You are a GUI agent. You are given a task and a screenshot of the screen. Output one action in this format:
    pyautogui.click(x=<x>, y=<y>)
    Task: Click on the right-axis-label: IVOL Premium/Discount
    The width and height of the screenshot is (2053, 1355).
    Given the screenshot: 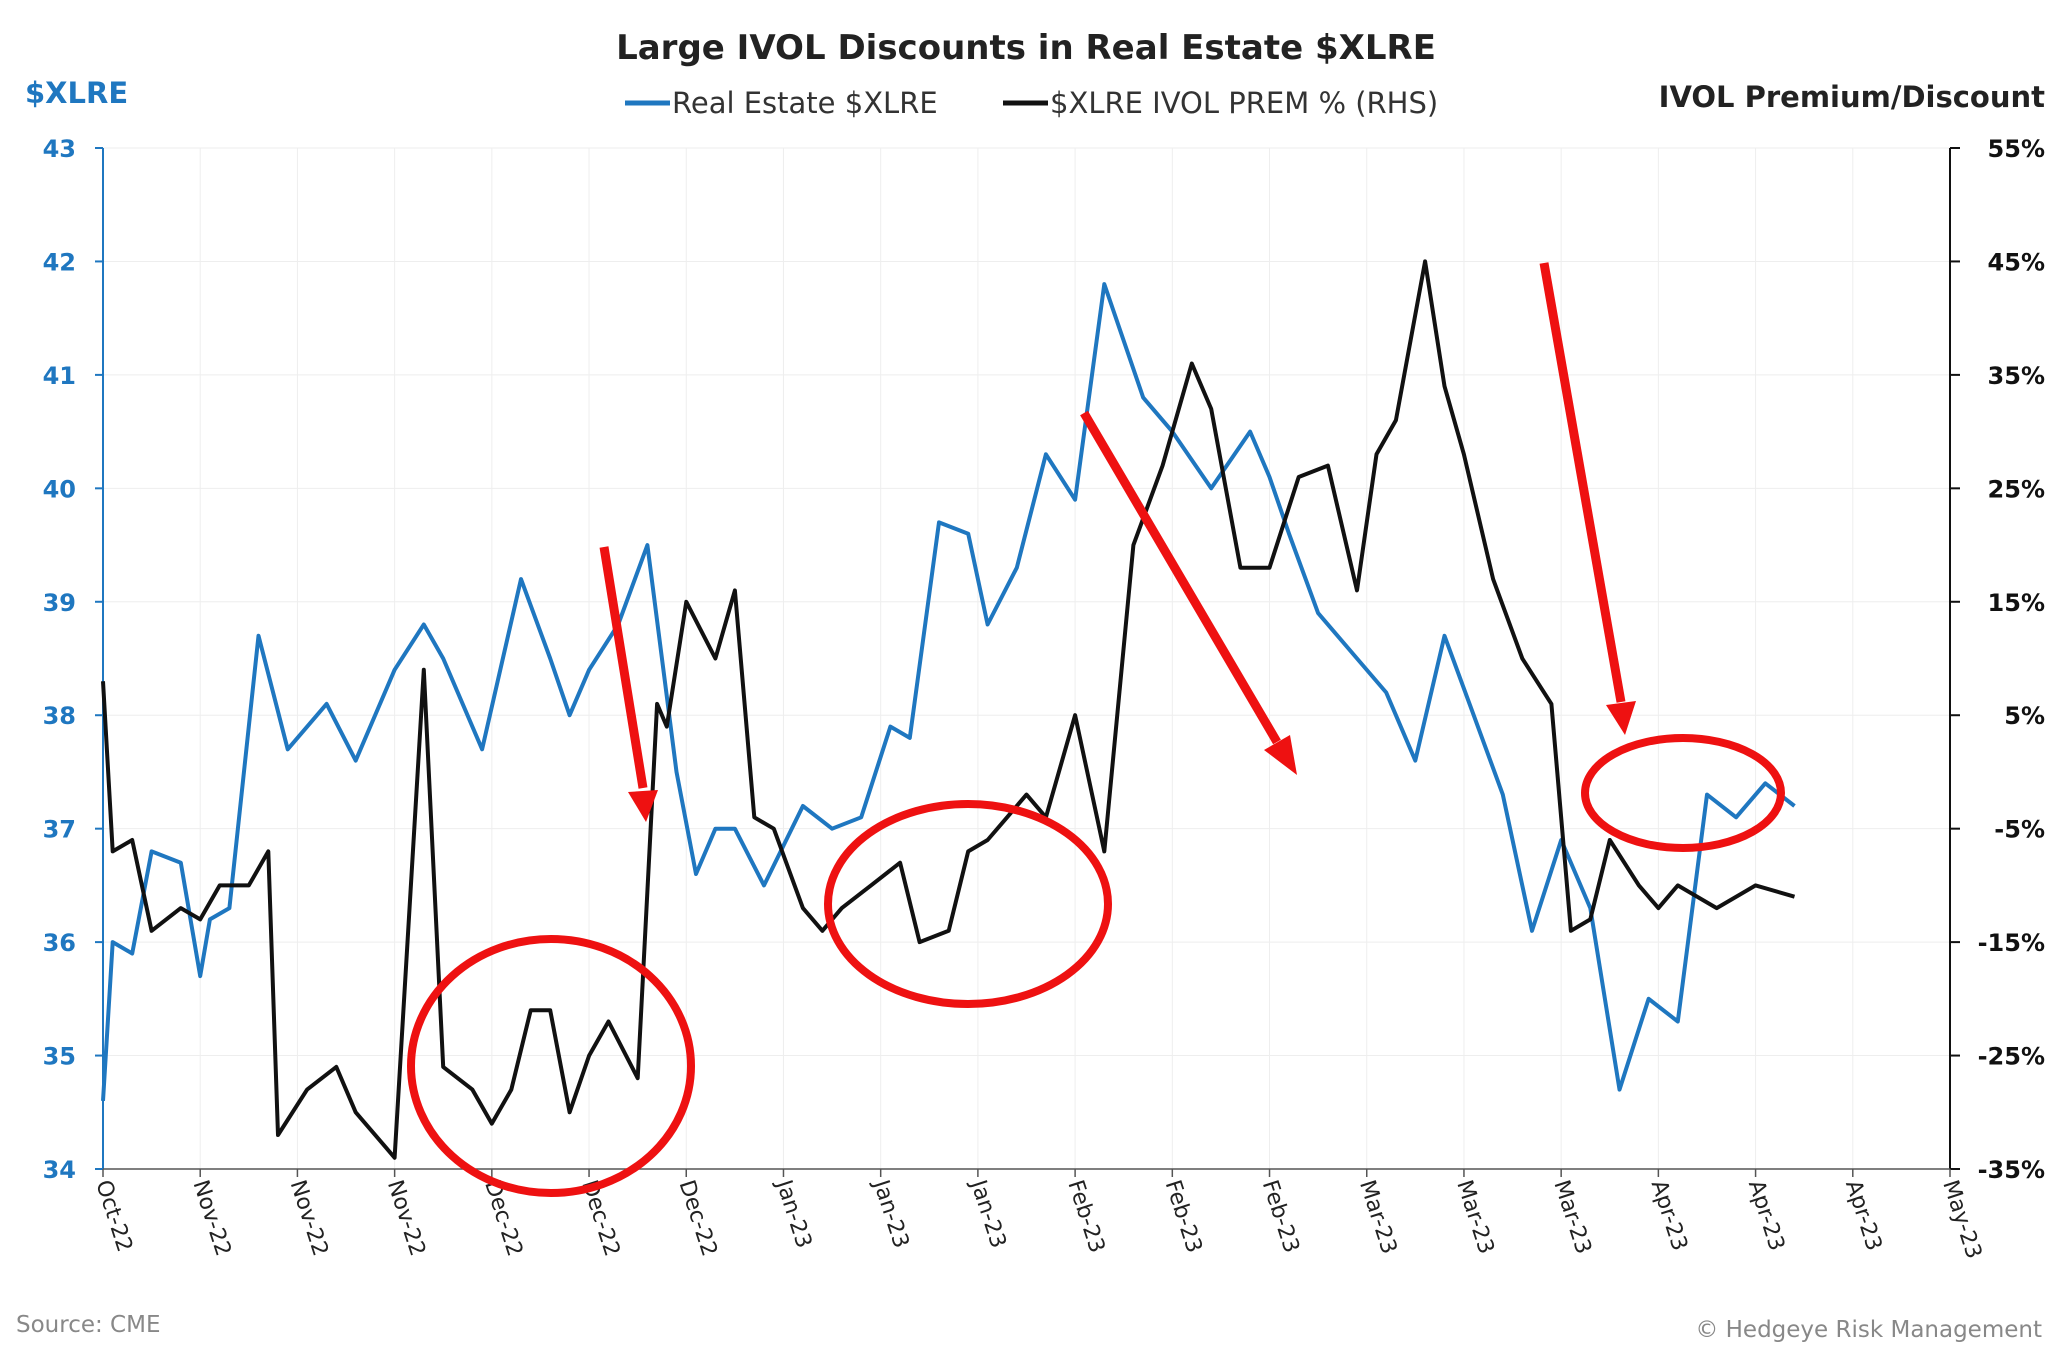 What is the action you would take?
    pyautogui.click(x=1852, y=97)
    